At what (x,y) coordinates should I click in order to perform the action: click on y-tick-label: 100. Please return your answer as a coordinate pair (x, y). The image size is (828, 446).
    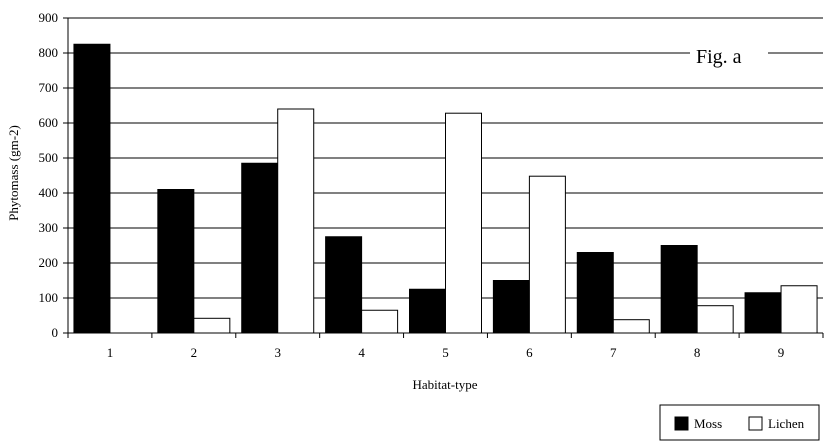
    Looking at the image, I should click on (49, 297).